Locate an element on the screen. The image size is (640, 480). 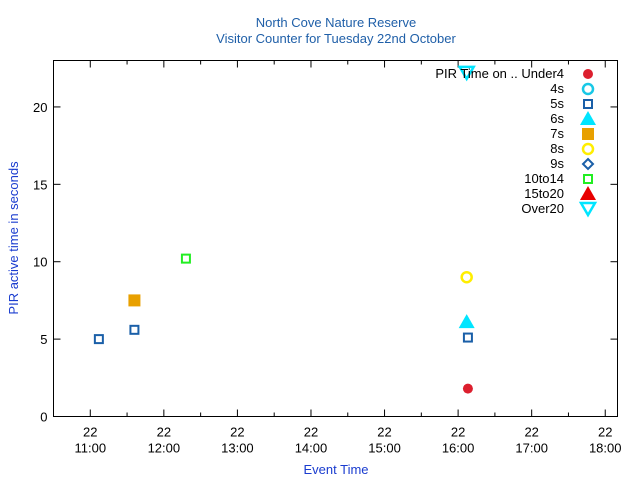
legend-series-name: 9s is located at coordinates (557, 163).